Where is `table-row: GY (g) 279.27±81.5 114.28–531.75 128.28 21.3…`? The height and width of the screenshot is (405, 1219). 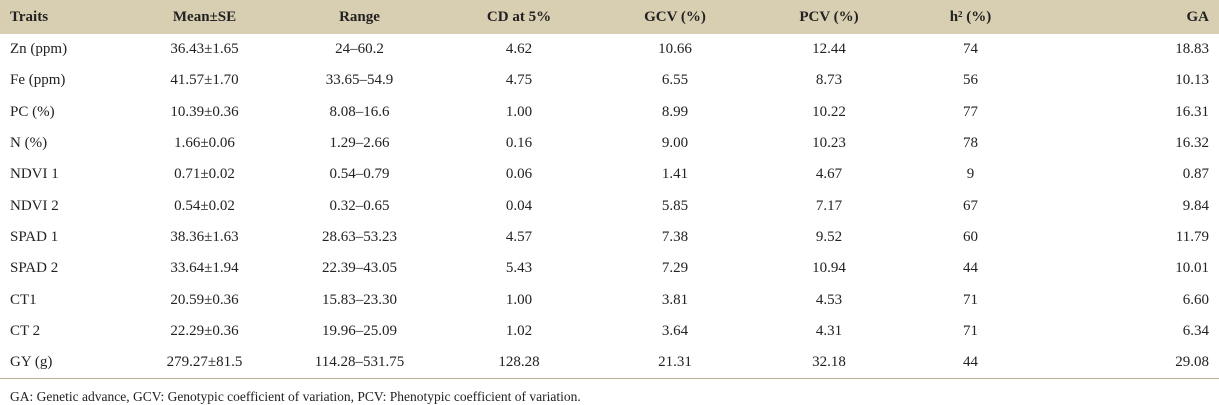 table-row: GY (g) 279.27±81.5 114.28–531.75 128.28 21.3… is located at coordinates (609, 362).